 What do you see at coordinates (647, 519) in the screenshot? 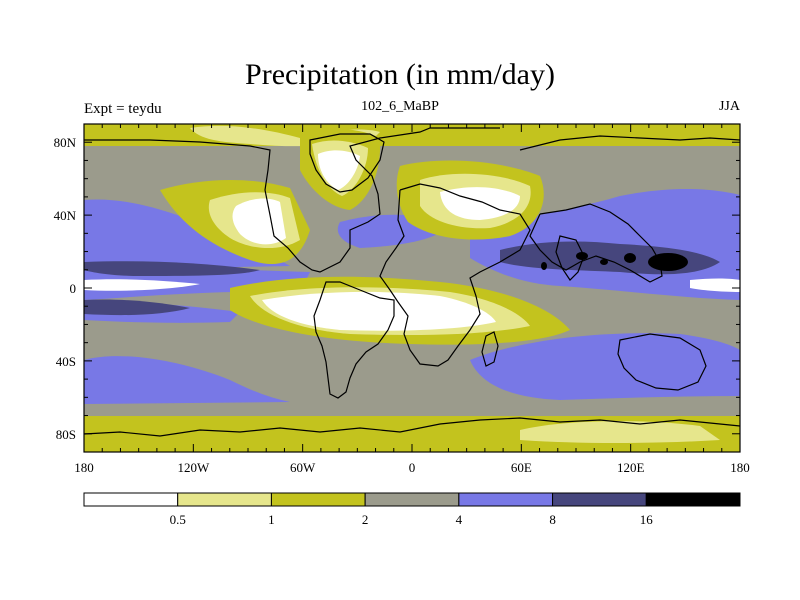
I see `colorbar-label: 16` at bounding box center [647, 519].